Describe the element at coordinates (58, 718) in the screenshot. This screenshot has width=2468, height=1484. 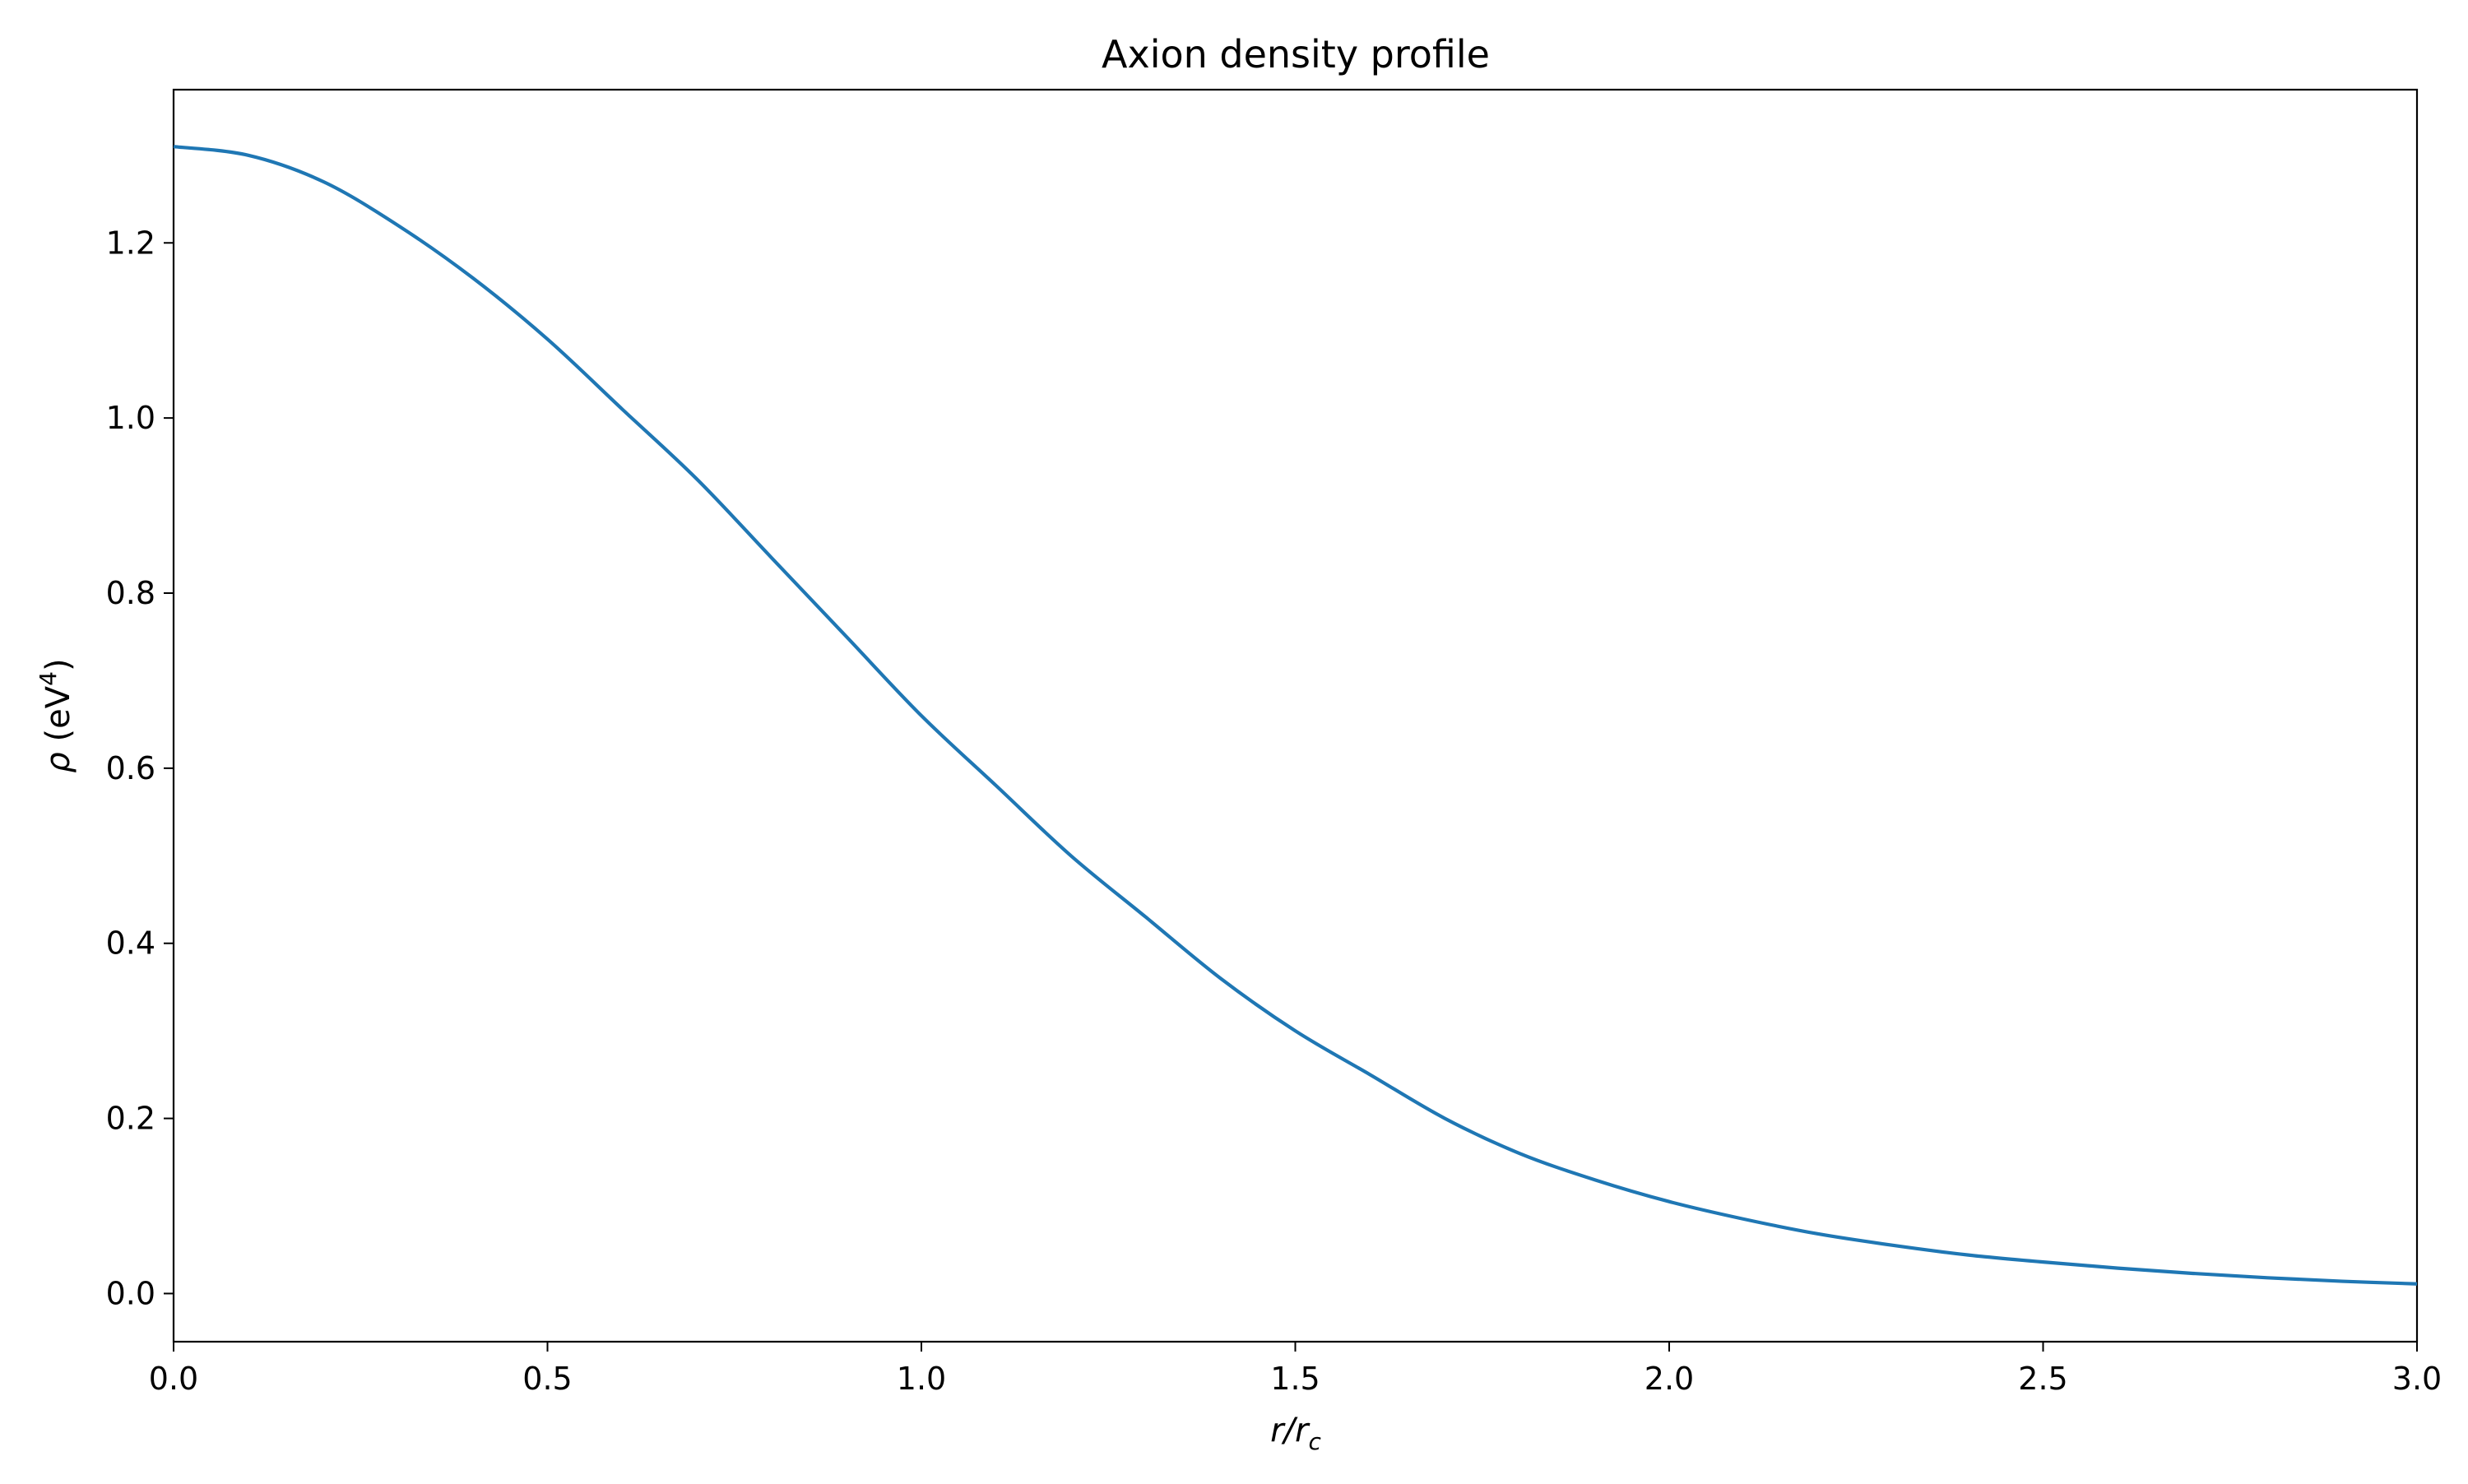
I see `y-axis-label-unit: (eV` at that location.